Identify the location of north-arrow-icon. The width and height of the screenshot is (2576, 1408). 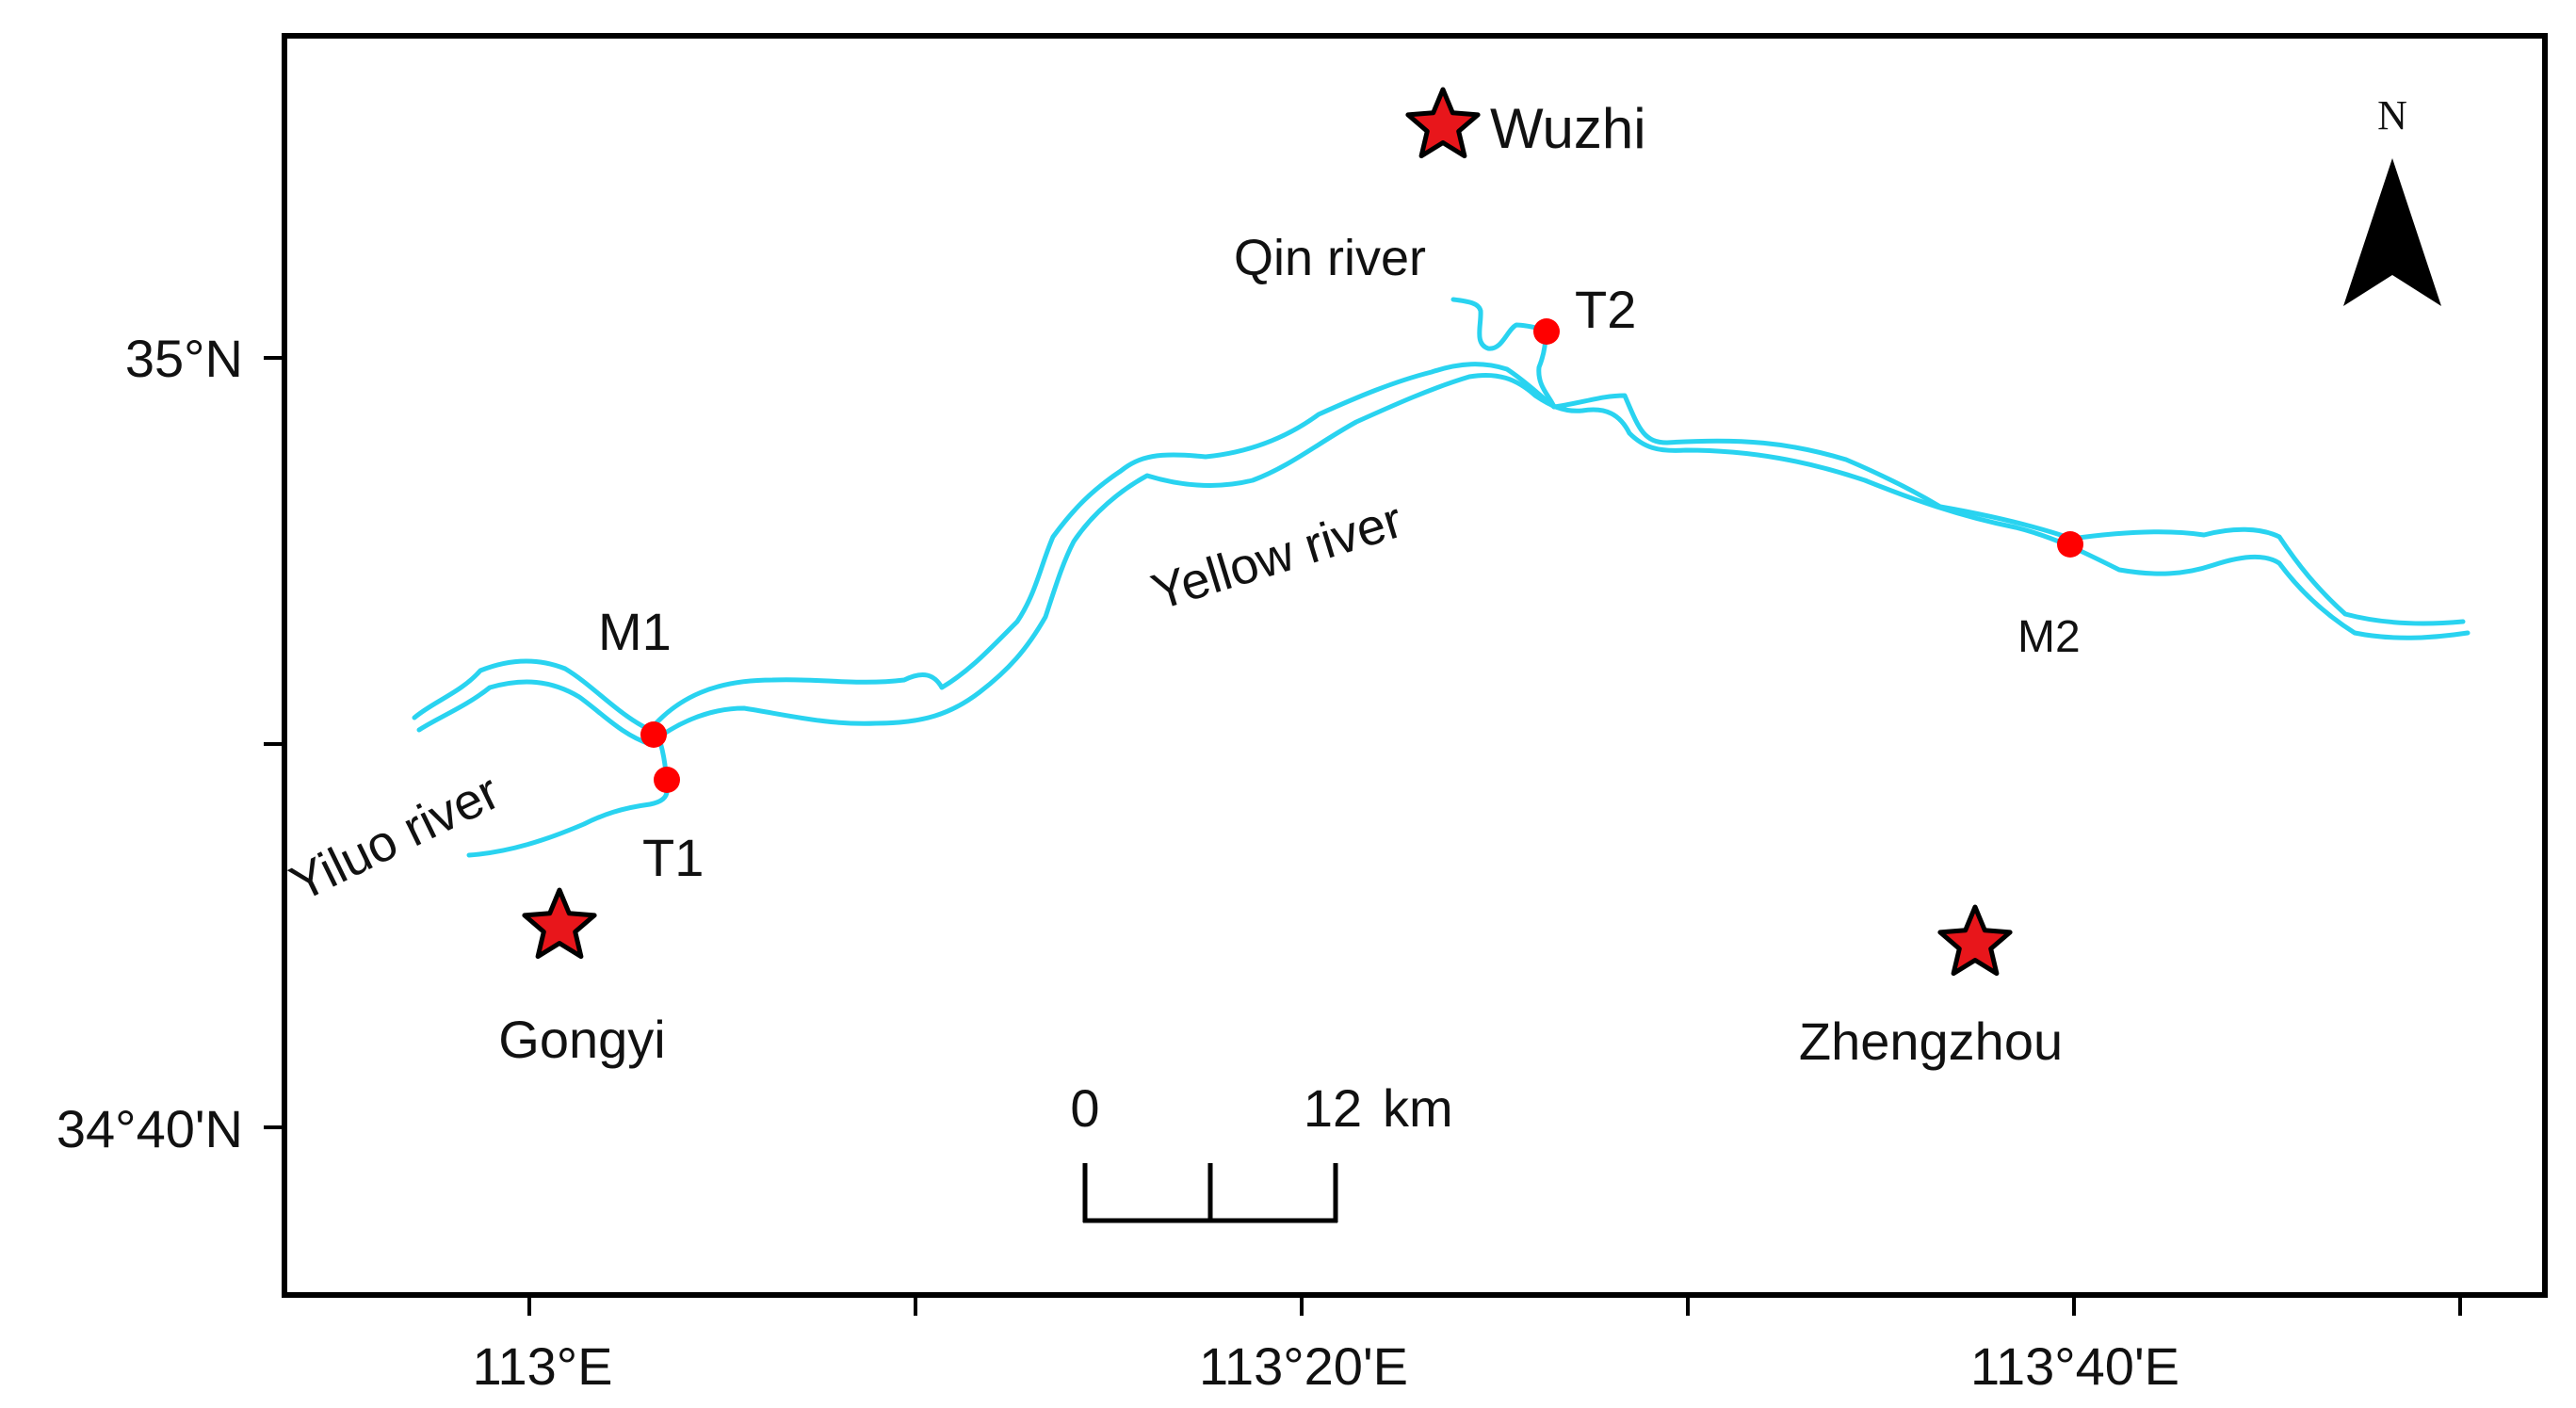
(2392, 232).